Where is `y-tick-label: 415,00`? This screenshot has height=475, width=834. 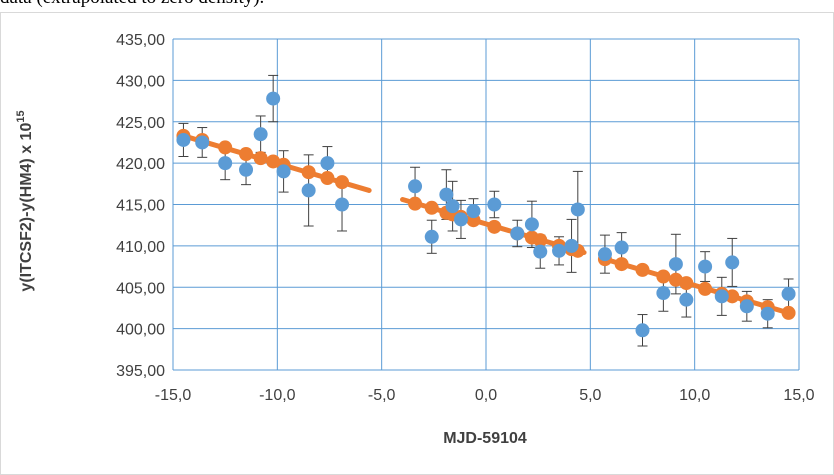
y-tick-label: 415,00 is located at coordinates (140, 206).